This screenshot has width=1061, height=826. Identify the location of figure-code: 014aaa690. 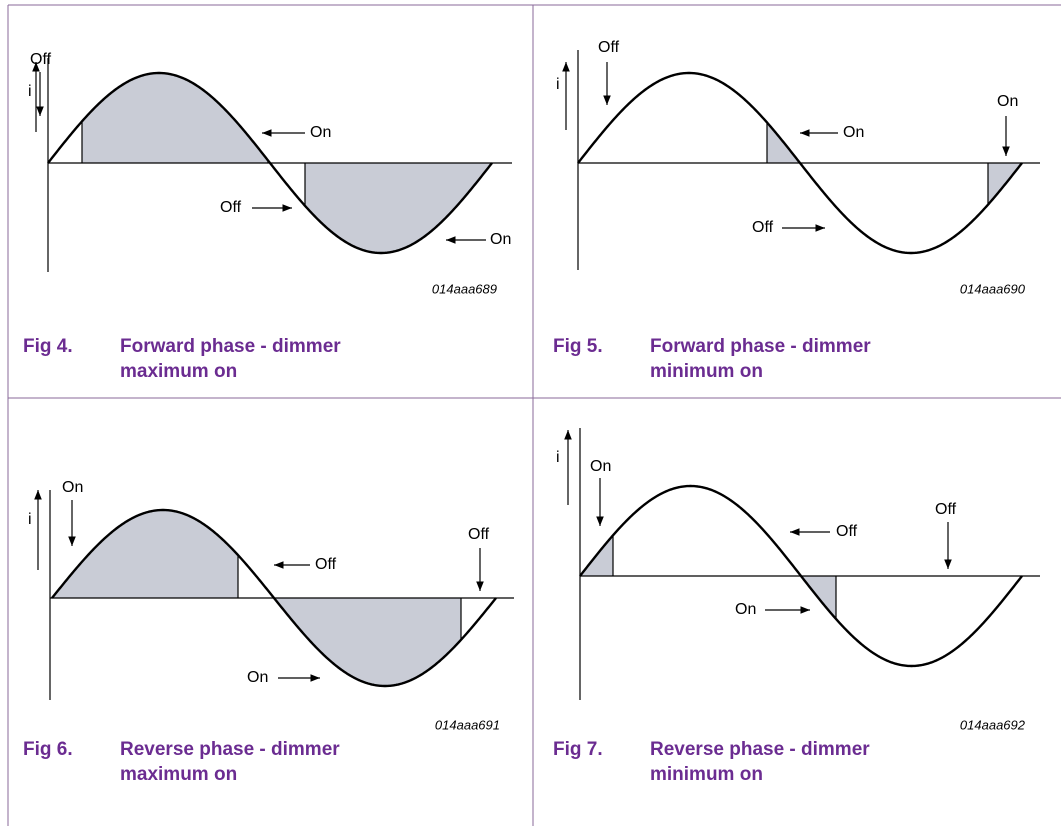
(993, 288).